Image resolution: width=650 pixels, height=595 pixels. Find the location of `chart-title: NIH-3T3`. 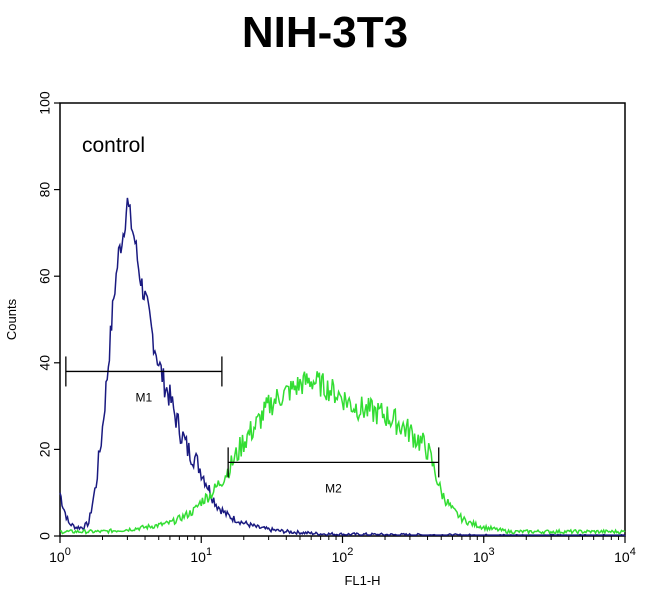

chart-title: NIH-3T3 is located at coordinates (325, 32).